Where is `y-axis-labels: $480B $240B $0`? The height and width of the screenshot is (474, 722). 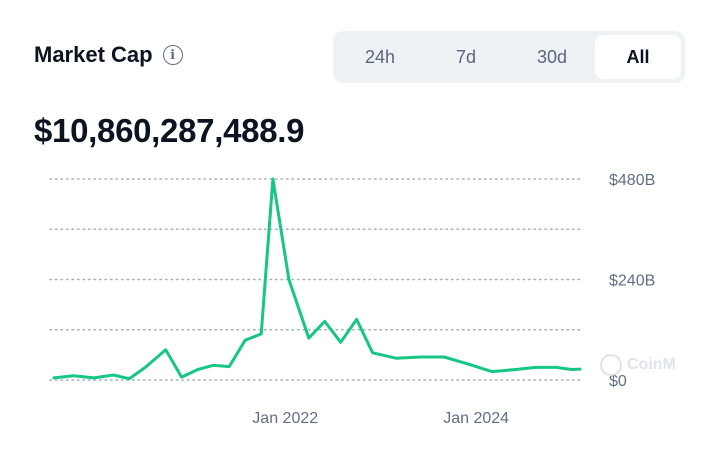
y-axis-labels: $480B $240B $0 is located at coordinates (632, 281).